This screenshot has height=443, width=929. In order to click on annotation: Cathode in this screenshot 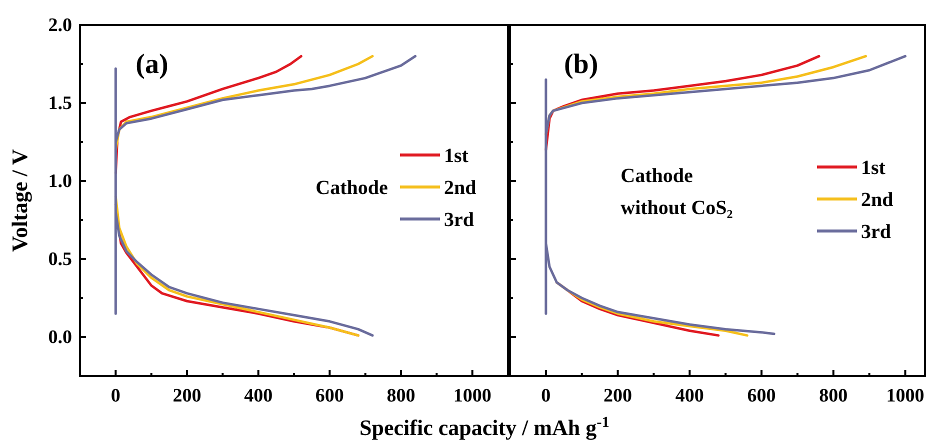, I will do `click(352, 188)`.